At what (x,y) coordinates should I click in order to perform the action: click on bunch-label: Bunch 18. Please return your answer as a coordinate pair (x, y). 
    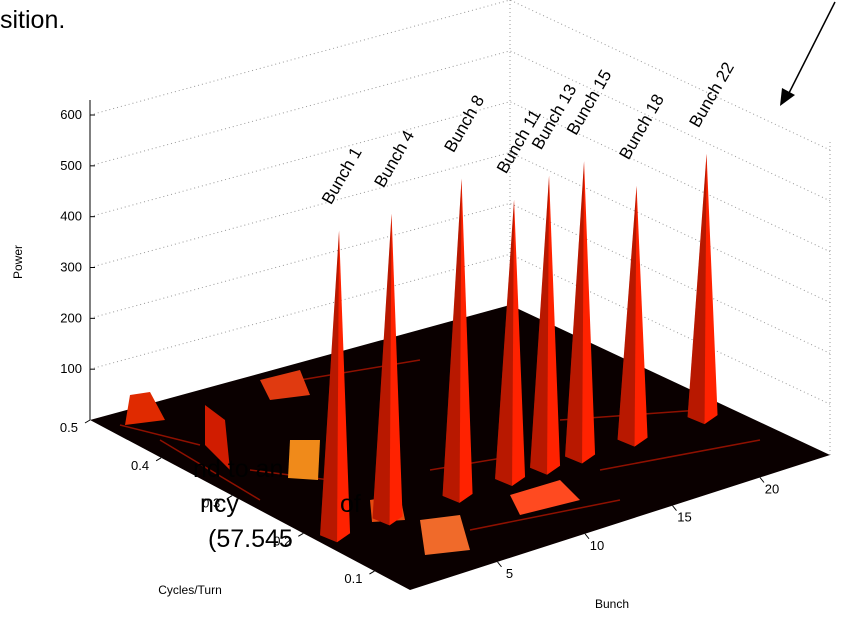
    Looking at the image, I should click on (642, 127).